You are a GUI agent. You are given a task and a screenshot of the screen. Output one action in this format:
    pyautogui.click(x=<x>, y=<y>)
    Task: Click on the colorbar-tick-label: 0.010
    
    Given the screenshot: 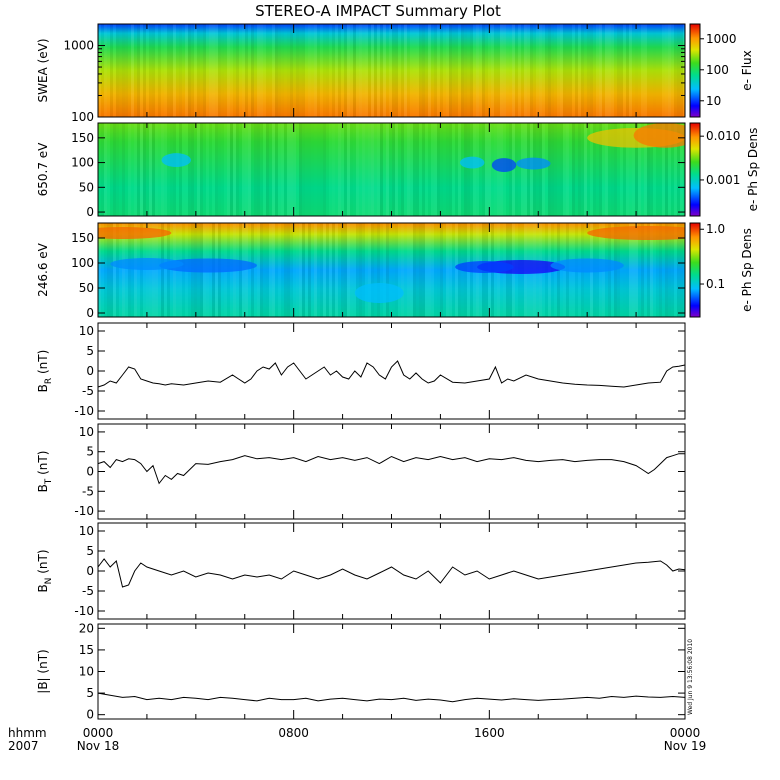 What is the action you would take?
    pyautogui.click(x=723, y=136)
    